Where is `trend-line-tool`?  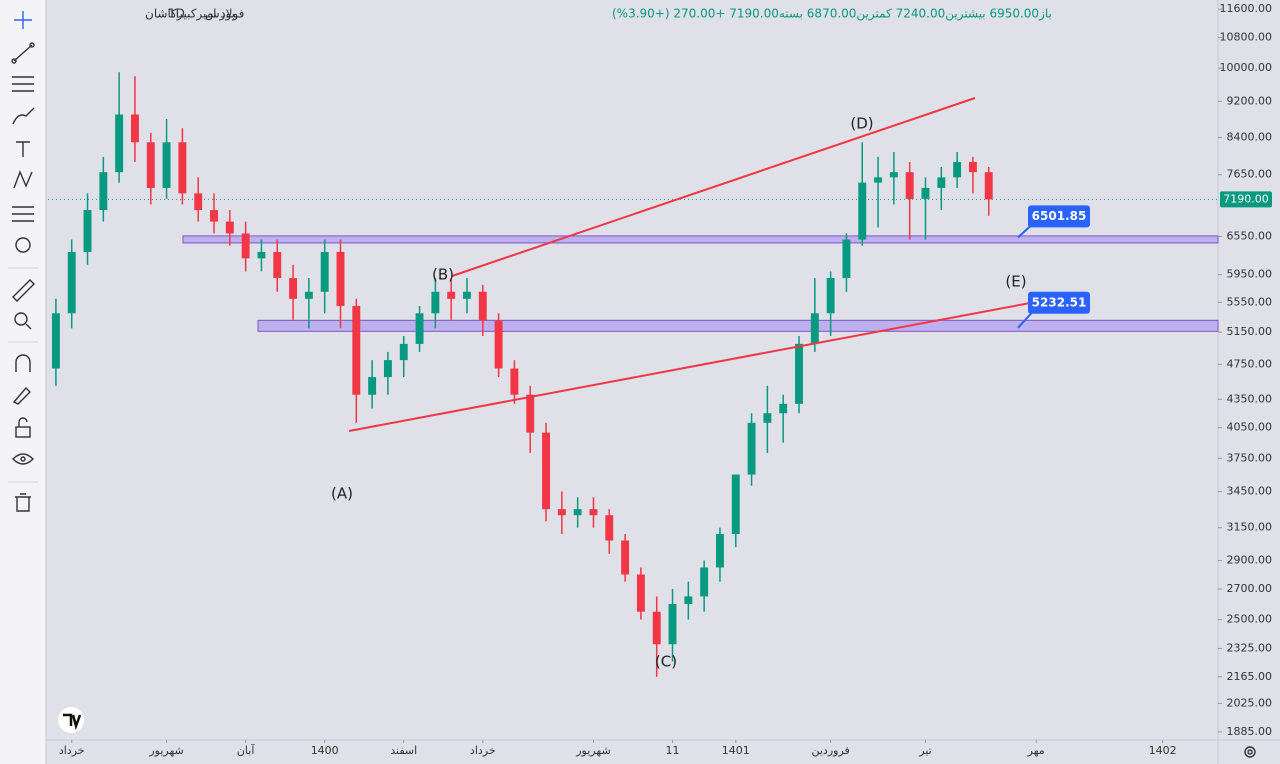
trend-line-tool is located at coordinates (23, 53).